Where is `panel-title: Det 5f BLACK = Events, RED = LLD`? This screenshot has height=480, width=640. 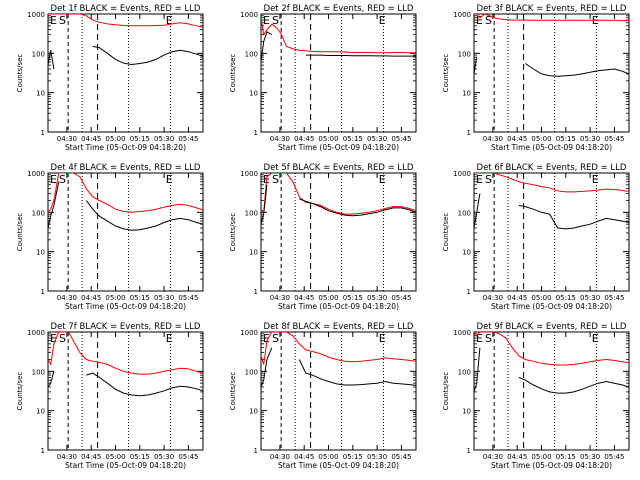 panel-title: Det 5f BLACK = Events, RED = LLD is located at coordinates (339, 168).